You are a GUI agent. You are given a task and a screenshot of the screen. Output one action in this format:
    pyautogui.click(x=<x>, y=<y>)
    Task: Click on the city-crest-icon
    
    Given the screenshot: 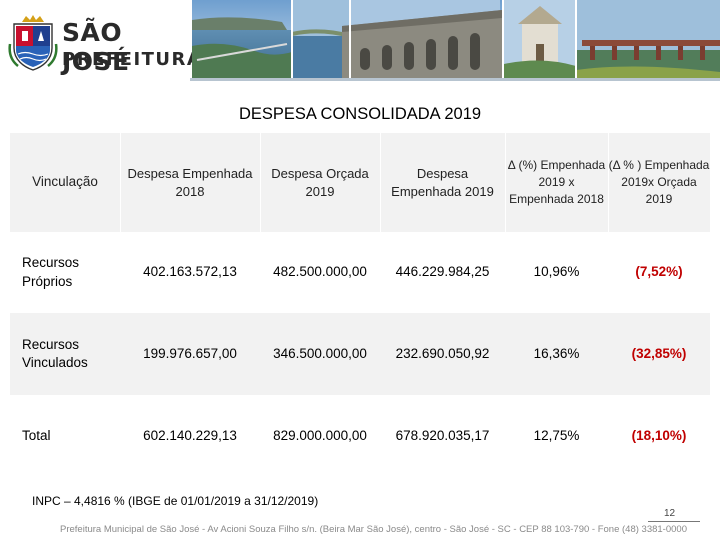 What is the action you would take?
    pyautogui.click(x=33, y=43)
    